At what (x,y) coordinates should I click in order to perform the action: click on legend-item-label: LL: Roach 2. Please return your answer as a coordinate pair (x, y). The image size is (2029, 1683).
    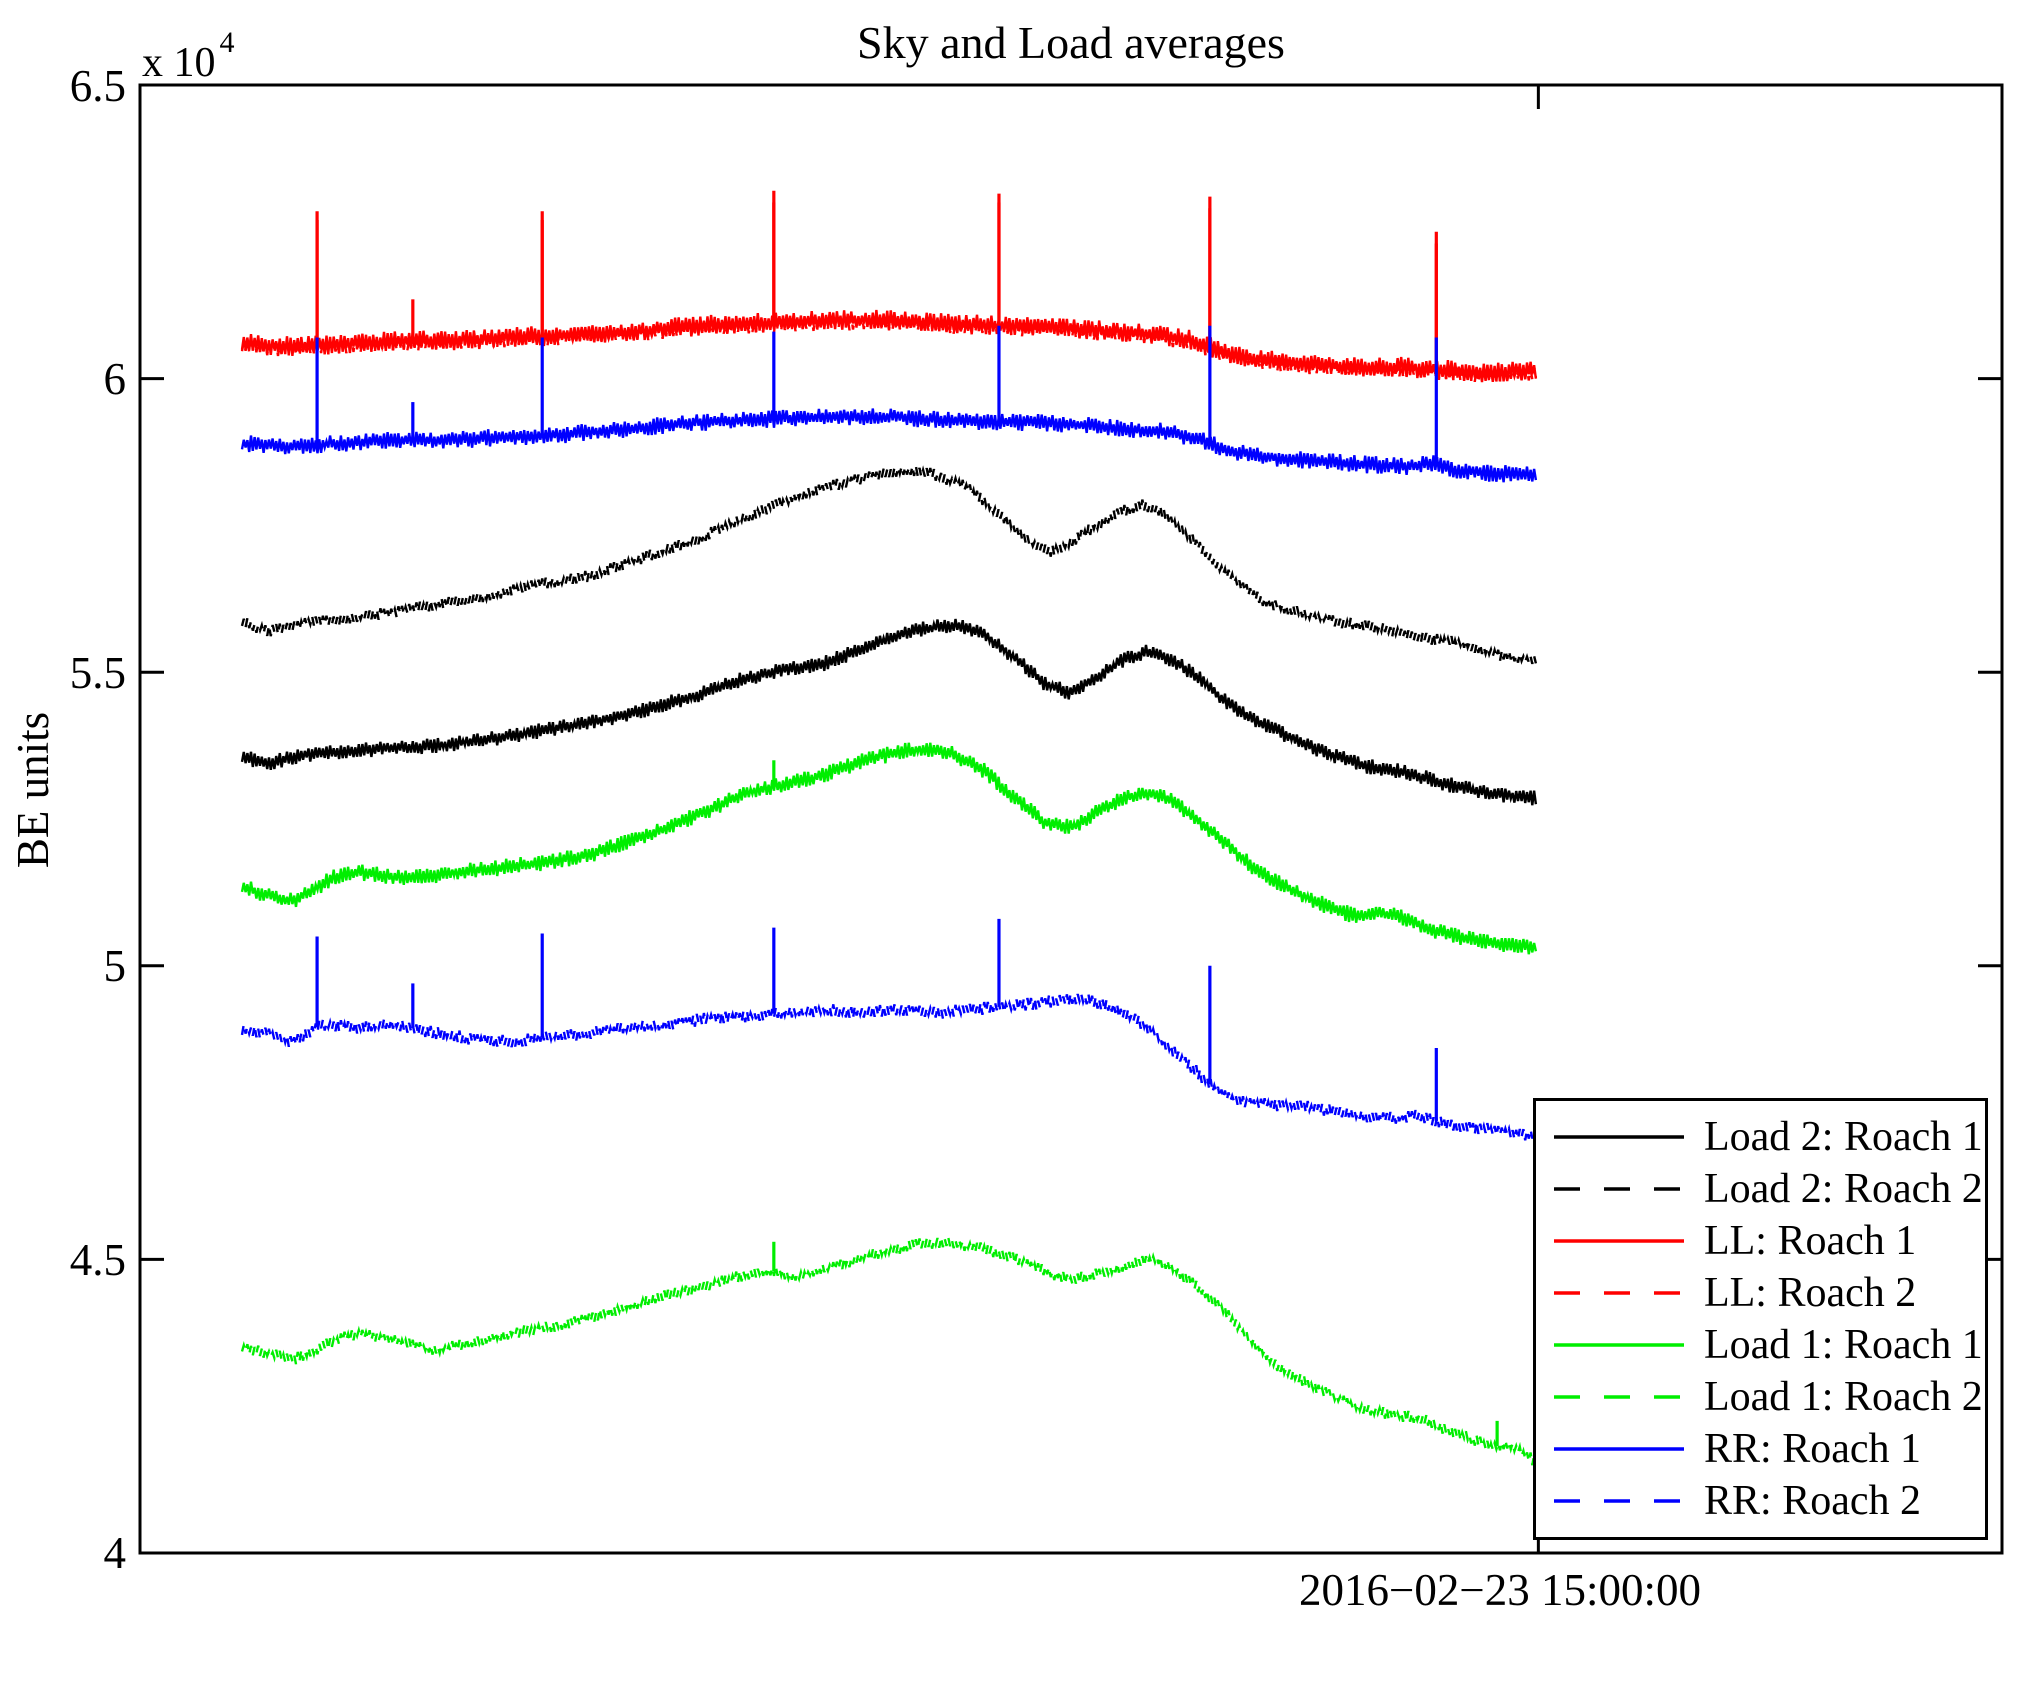
    Looking at the image, I should click on (1810, 1293).